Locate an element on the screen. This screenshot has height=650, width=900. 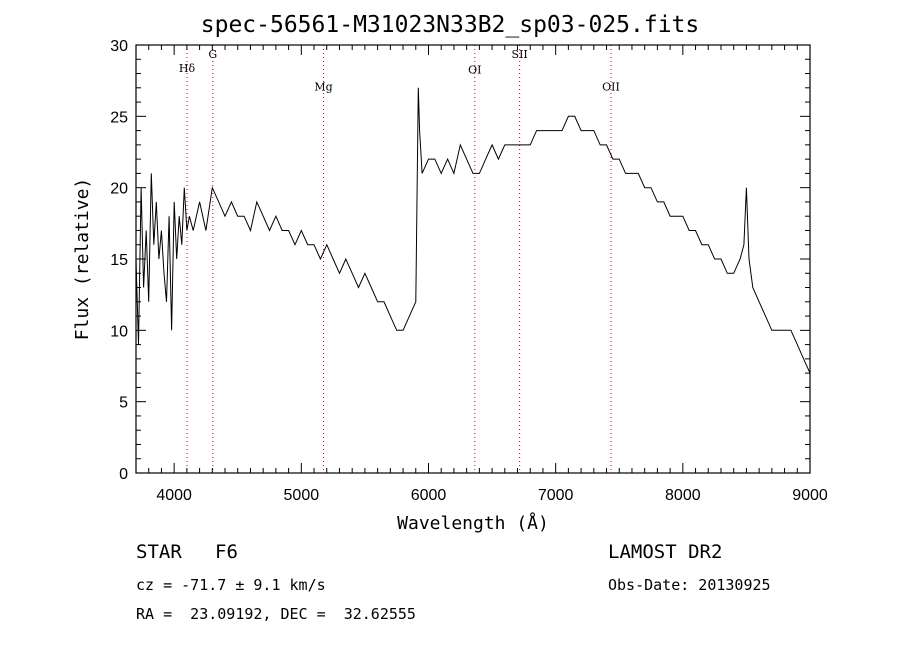
y-tick-label: 20 is located at coordinates (119, 189).